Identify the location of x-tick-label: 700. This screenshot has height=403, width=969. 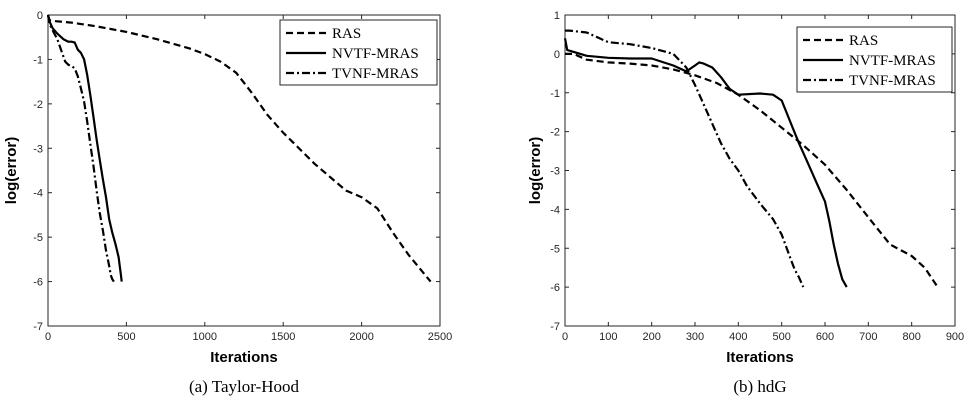
(868, 337).